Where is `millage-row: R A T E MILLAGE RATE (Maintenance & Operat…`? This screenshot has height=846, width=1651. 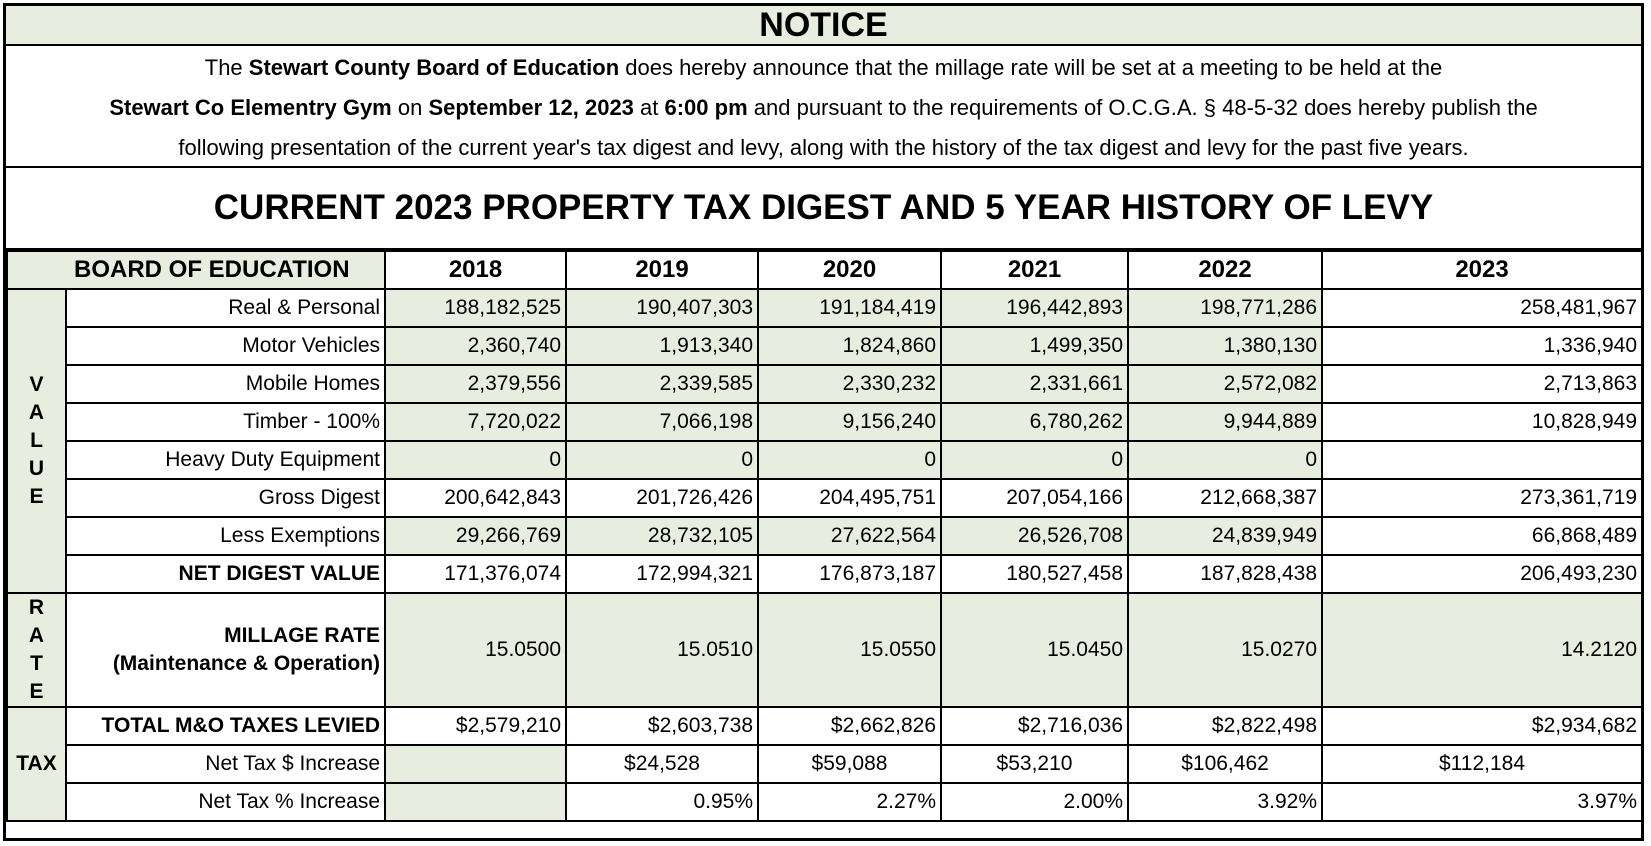 millage-row: R A T E MILLAGE RATE (Maintenance & Operat… is located at coordinates (825, 650).